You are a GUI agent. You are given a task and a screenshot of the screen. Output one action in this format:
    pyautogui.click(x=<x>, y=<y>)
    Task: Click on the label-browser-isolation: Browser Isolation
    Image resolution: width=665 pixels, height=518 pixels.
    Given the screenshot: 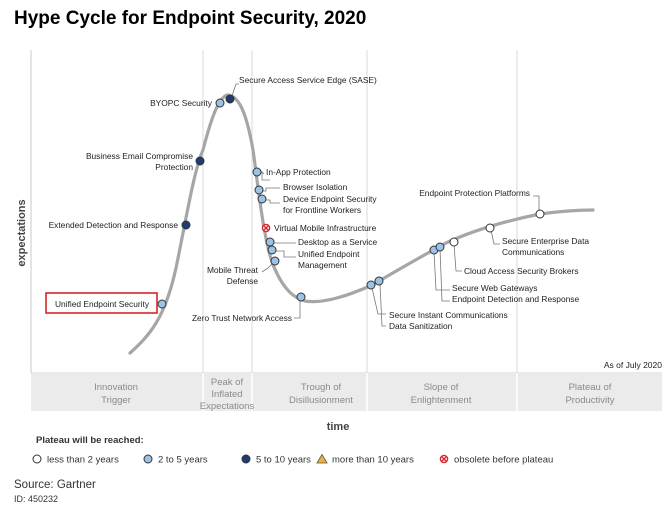 What is the action you would take?
    pyautogui.click(x=315, y=187)
    